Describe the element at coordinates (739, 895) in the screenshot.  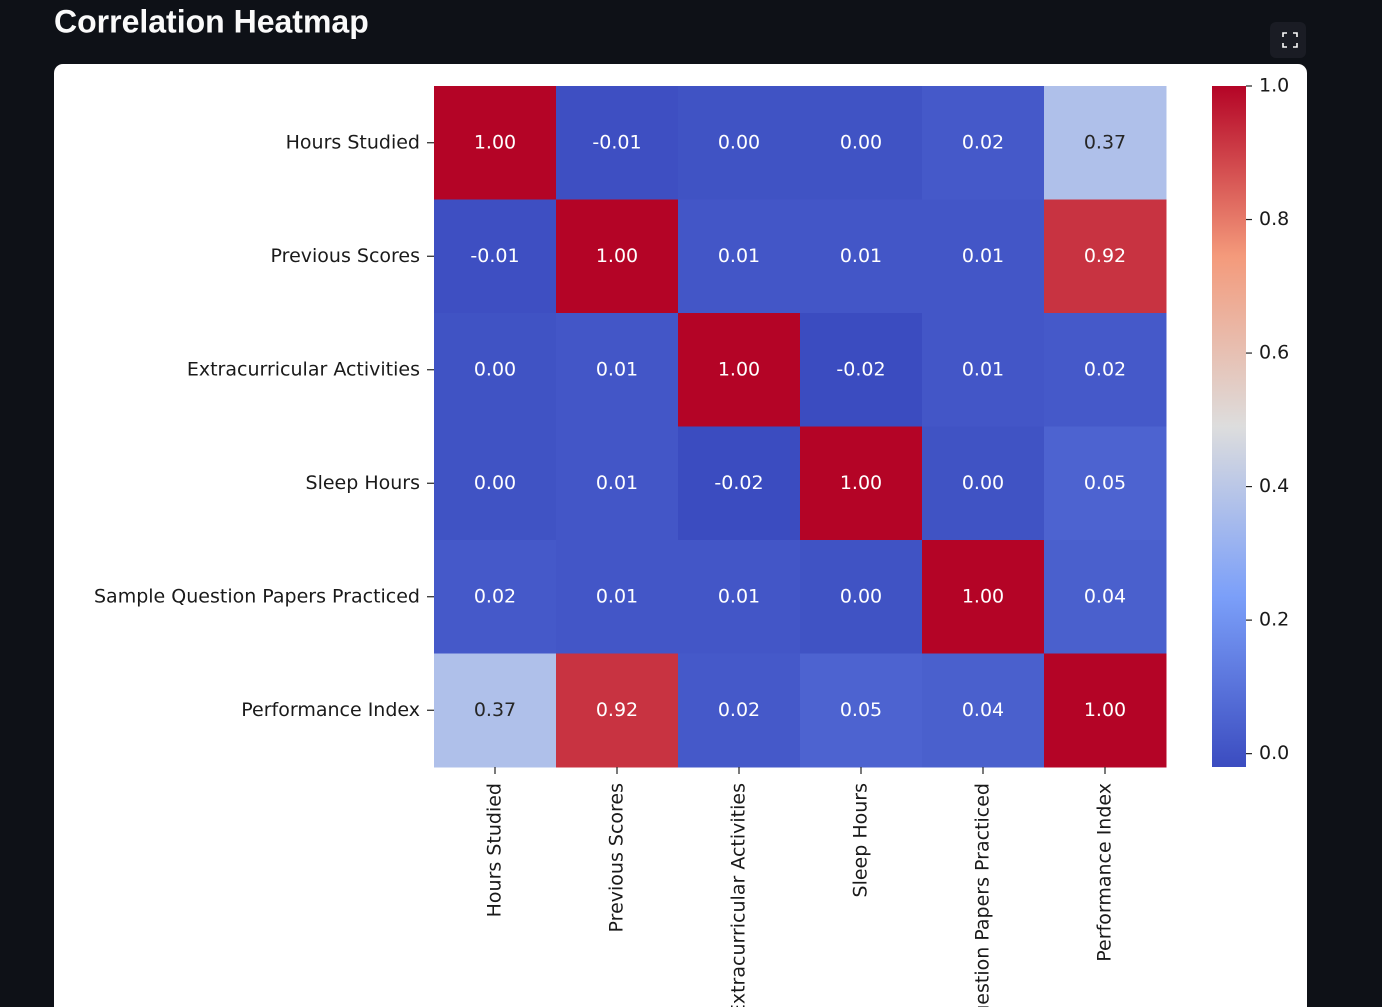
I see `x-tick-label: Extracurricular Activities` at that location.